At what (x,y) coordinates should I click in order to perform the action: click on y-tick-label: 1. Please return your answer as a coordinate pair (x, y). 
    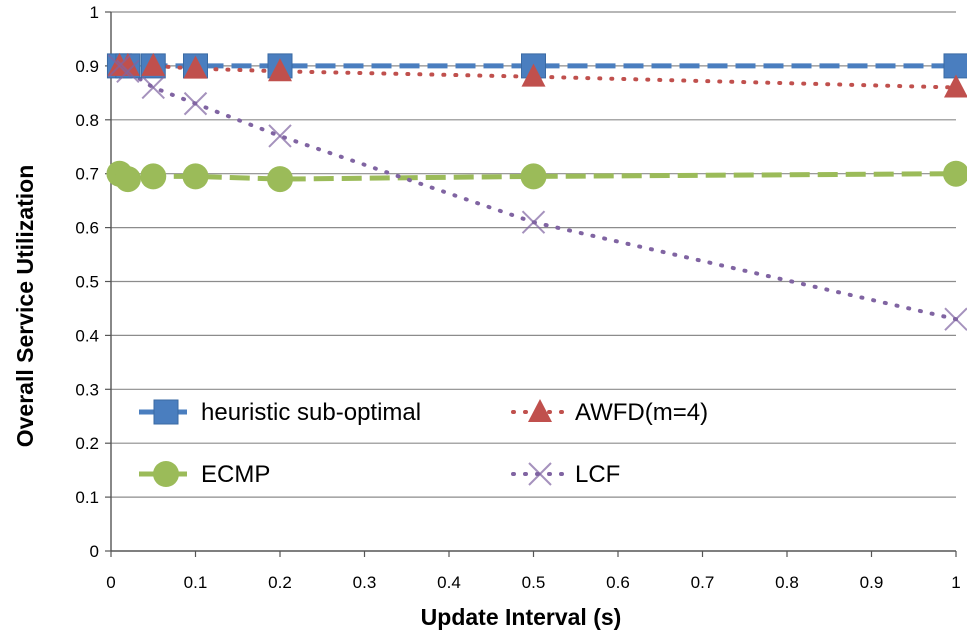
    Looking at the image, I should click on (94, 12).